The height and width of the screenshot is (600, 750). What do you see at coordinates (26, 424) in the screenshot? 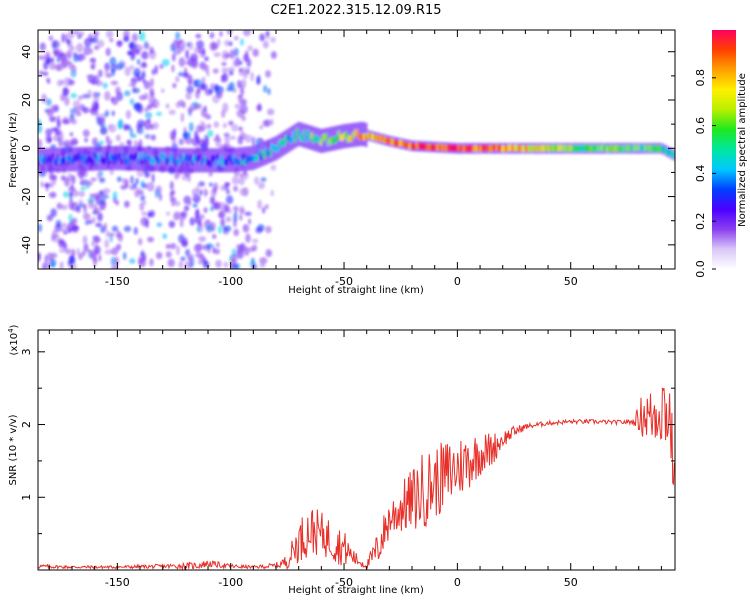
I see `snr-ytick-label: 2` at bounding box center [26, 424].